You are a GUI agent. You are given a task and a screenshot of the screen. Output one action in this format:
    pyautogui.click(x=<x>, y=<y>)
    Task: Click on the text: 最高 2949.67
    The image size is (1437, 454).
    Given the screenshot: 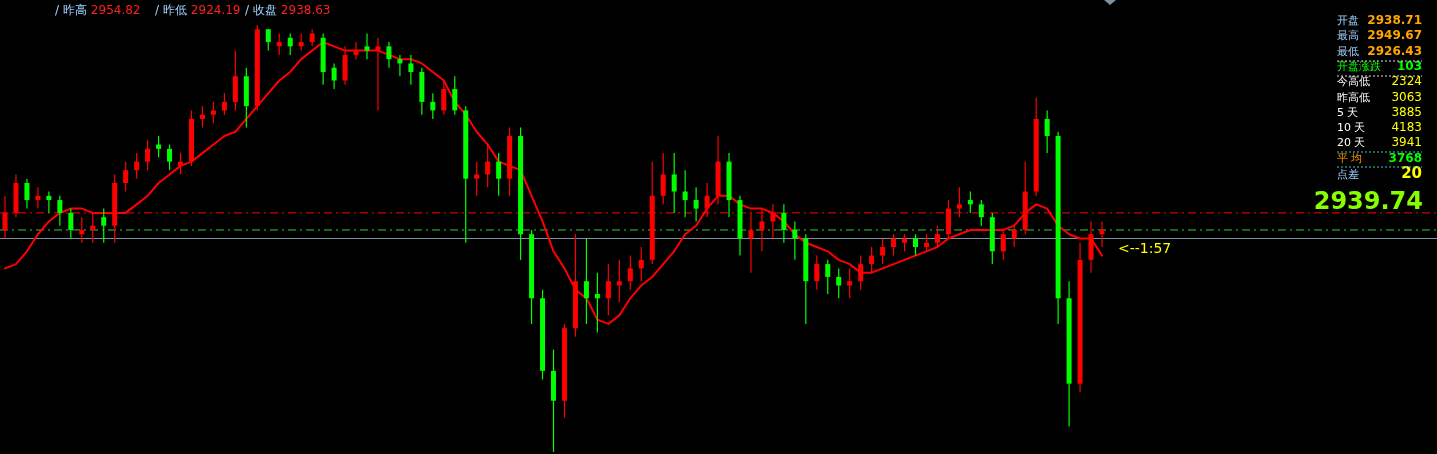 What is the action you would take?
    pyautogui.click(x=1379, y=35)
    